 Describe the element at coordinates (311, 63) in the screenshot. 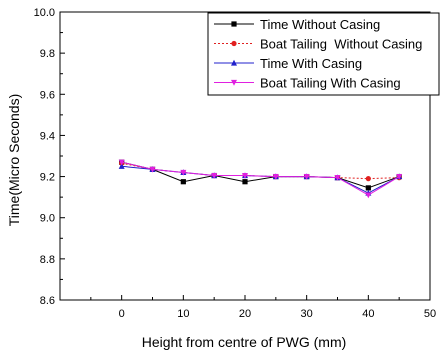

I see `legend-label: Time With Casing` at that location.